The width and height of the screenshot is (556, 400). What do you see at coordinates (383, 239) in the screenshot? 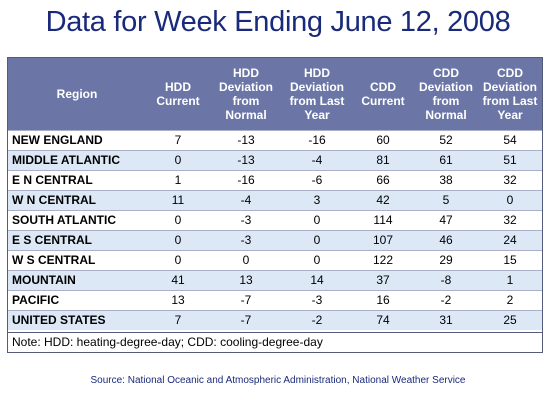
I see `cell-cdd-current: 107` at bounding box center [383, 239].